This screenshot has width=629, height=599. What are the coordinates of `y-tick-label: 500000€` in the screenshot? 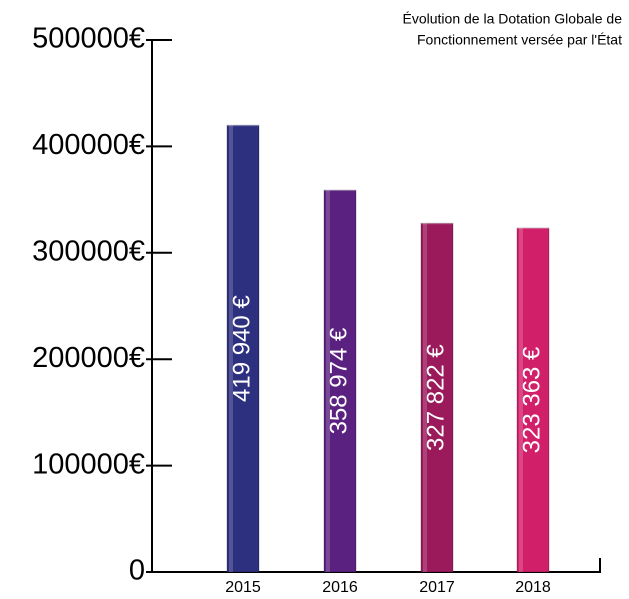 It's located at (88, 39).